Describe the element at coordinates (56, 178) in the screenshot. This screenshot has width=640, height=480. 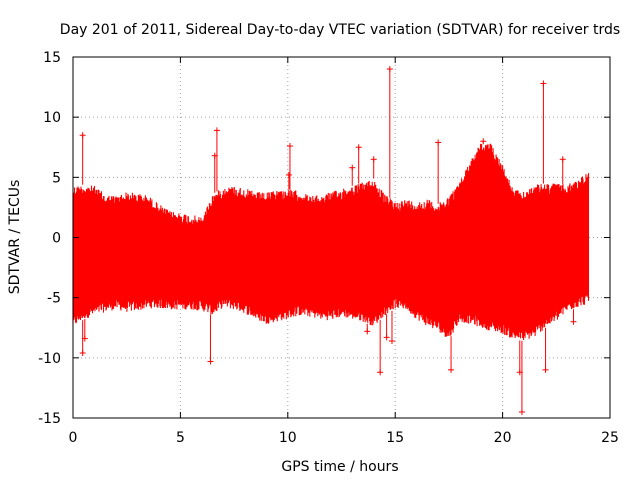
I see `y-tick-label: 5` at that location.